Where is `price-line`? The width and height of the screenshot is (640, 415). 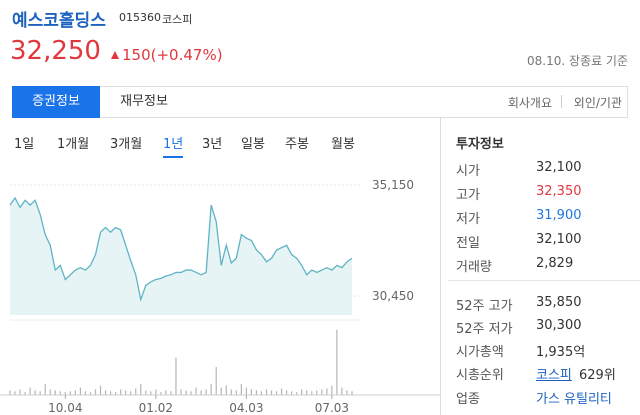
price-line is located at coordinates (181, 249).